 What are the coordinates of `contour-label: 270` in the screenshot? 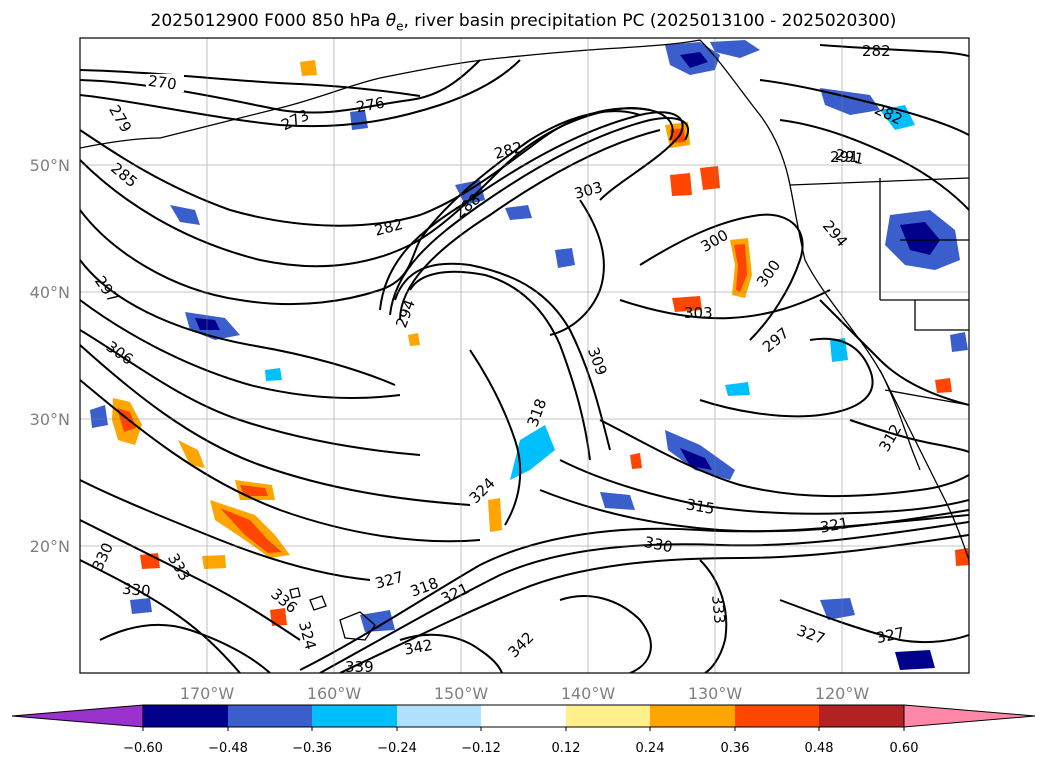 It's located at (162, 83).